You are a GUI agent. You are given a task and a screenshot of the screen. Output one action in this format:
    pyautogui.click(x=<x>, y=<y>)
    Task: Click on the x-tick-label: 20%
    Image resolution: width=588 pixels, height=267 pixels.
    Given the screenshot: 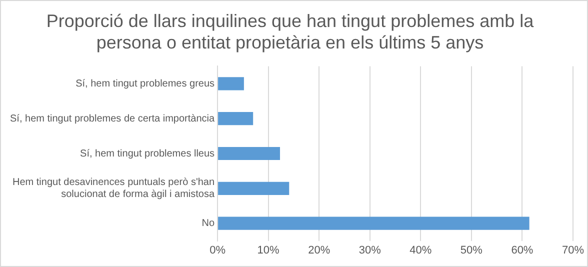 What is the action you would take?
    pyautogui.click(x=319, y=250)
    